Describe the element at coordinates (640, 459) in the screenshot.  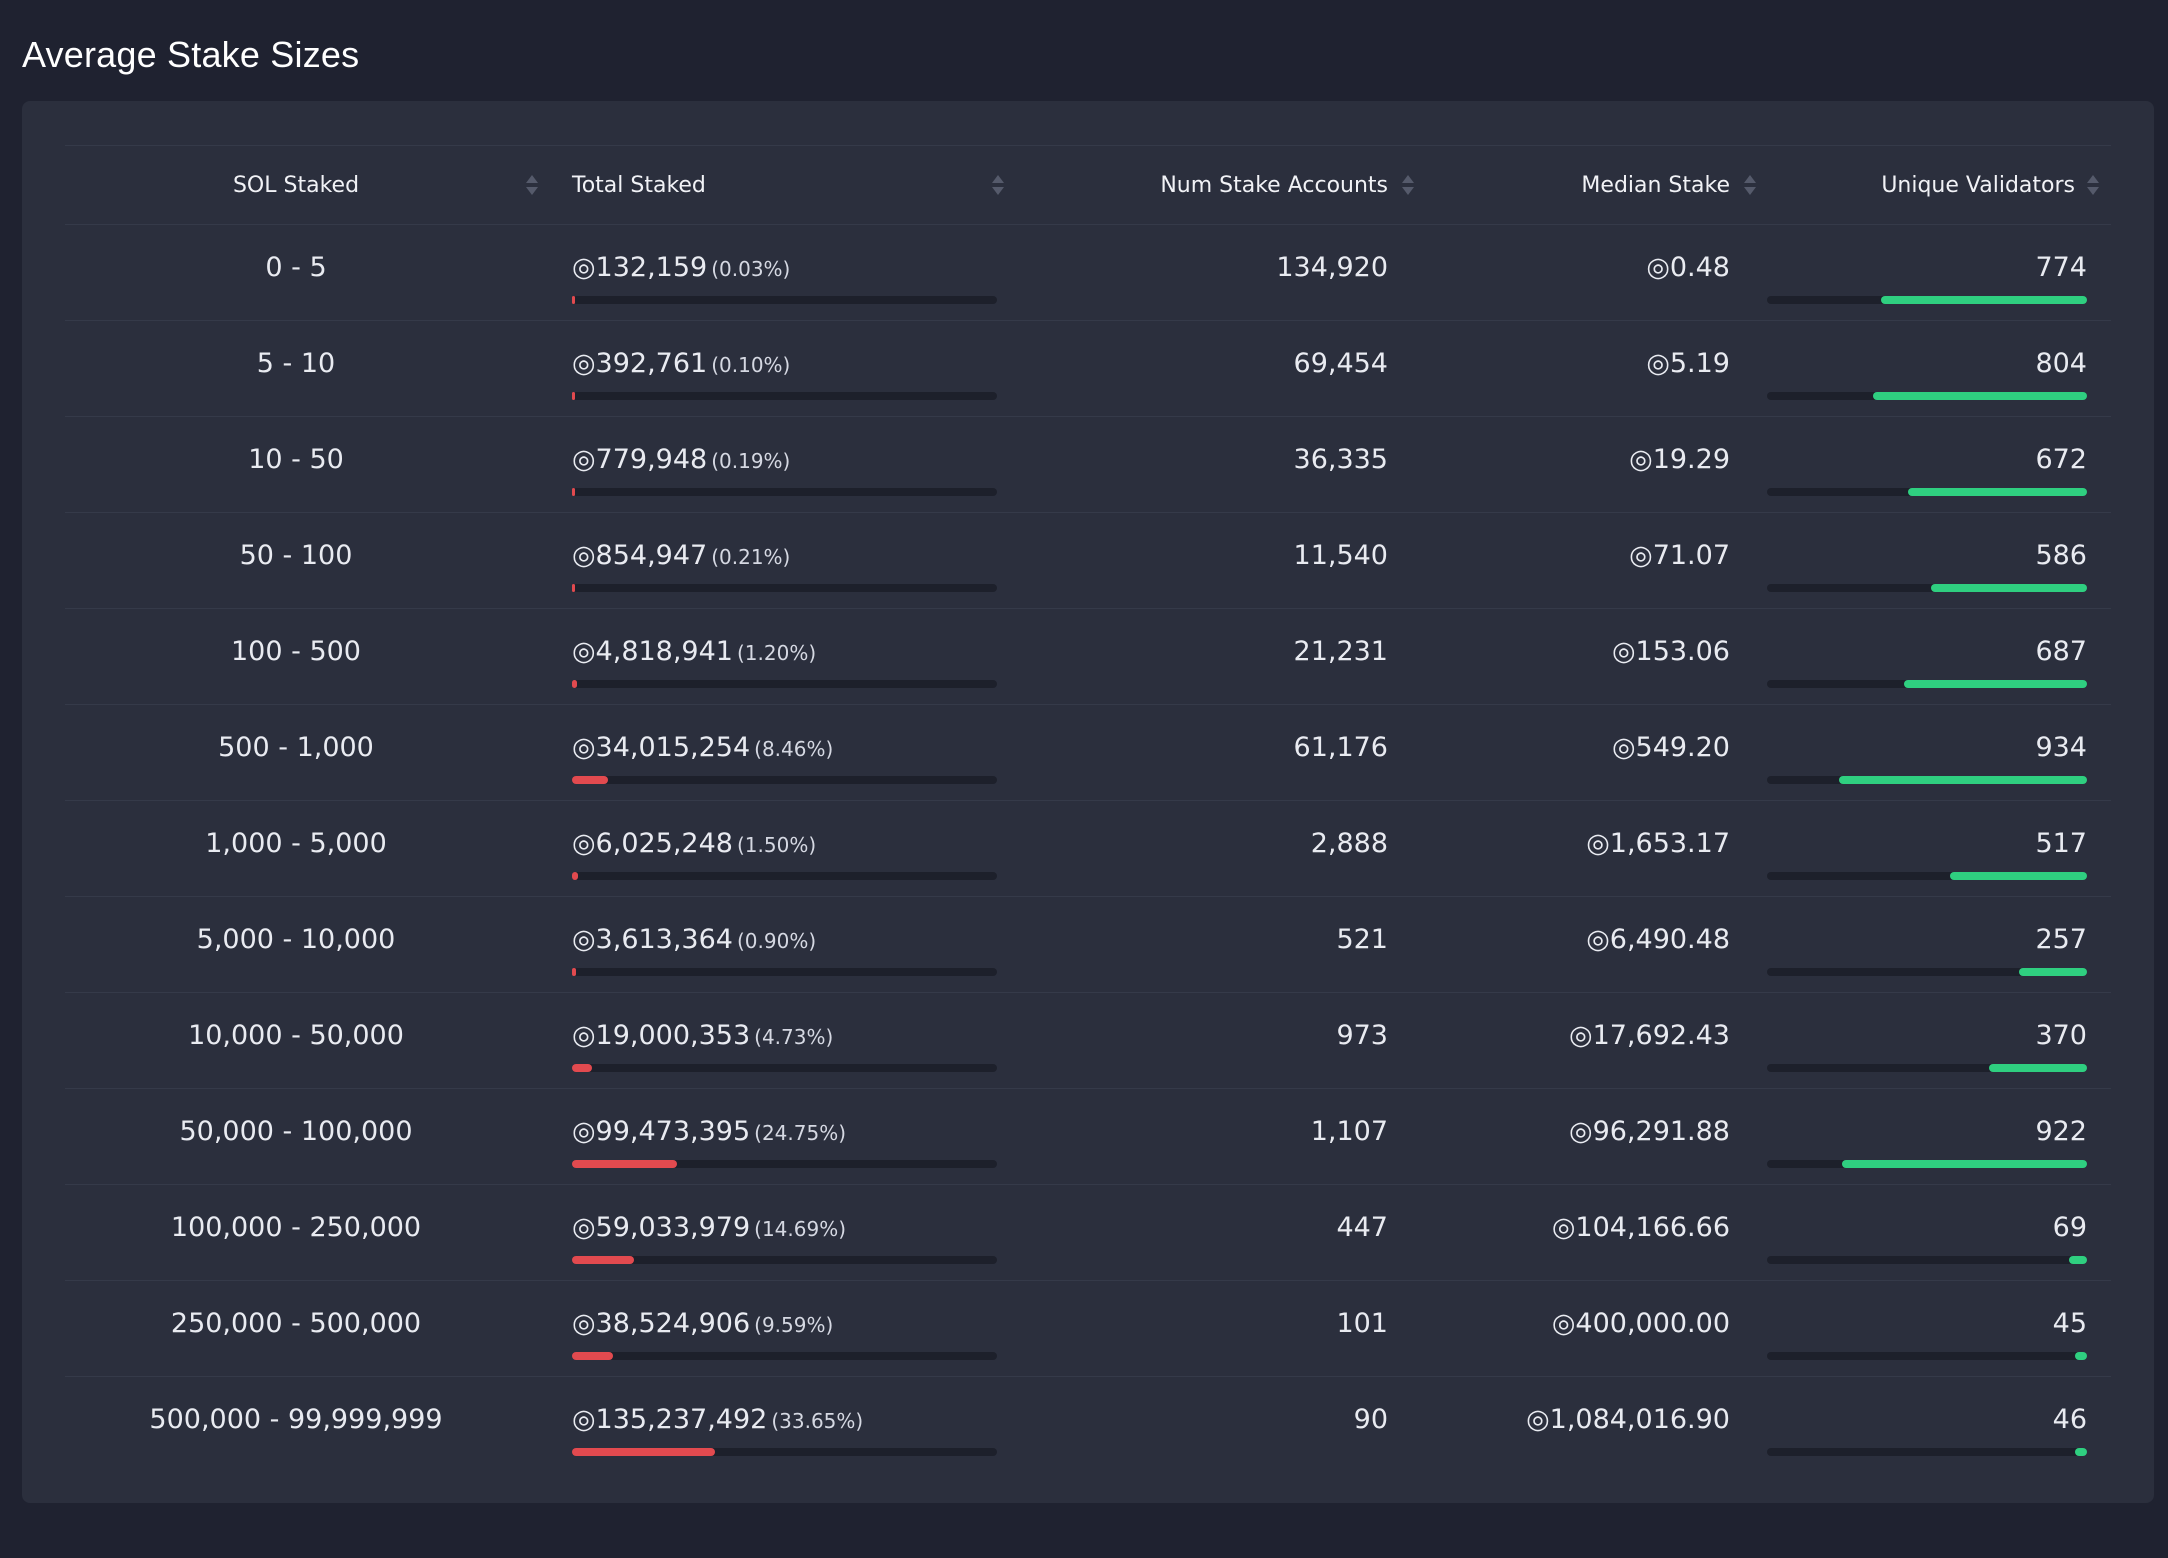
I see `total-staked-value: ◎779,948` at that location.